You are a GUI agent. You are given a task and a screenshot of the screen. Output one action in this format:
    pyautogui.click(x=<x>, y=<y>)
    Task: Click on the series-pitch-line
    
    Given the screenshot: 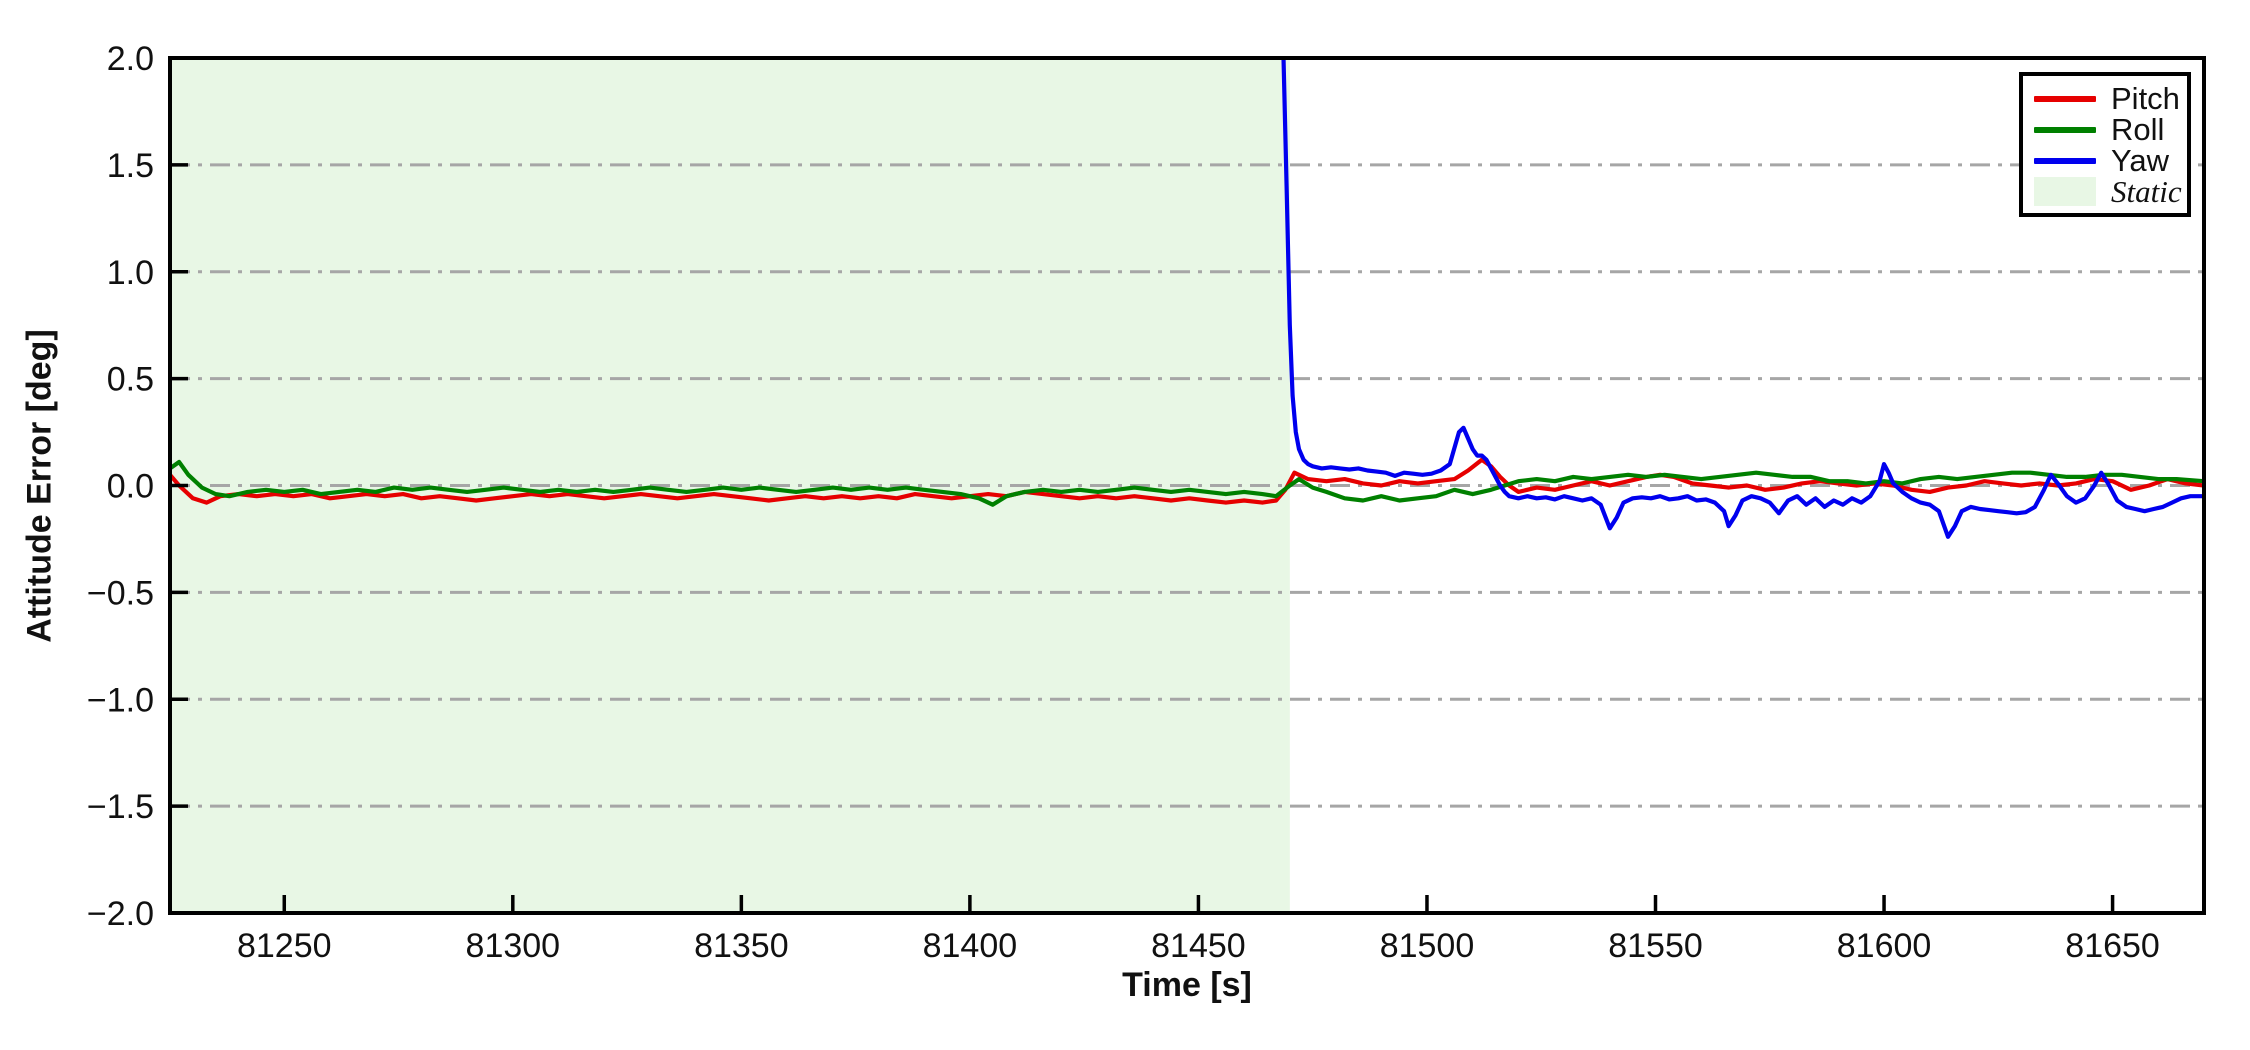 What is the action you would take?
    pyautogui.click(x=1187, y=481)
    